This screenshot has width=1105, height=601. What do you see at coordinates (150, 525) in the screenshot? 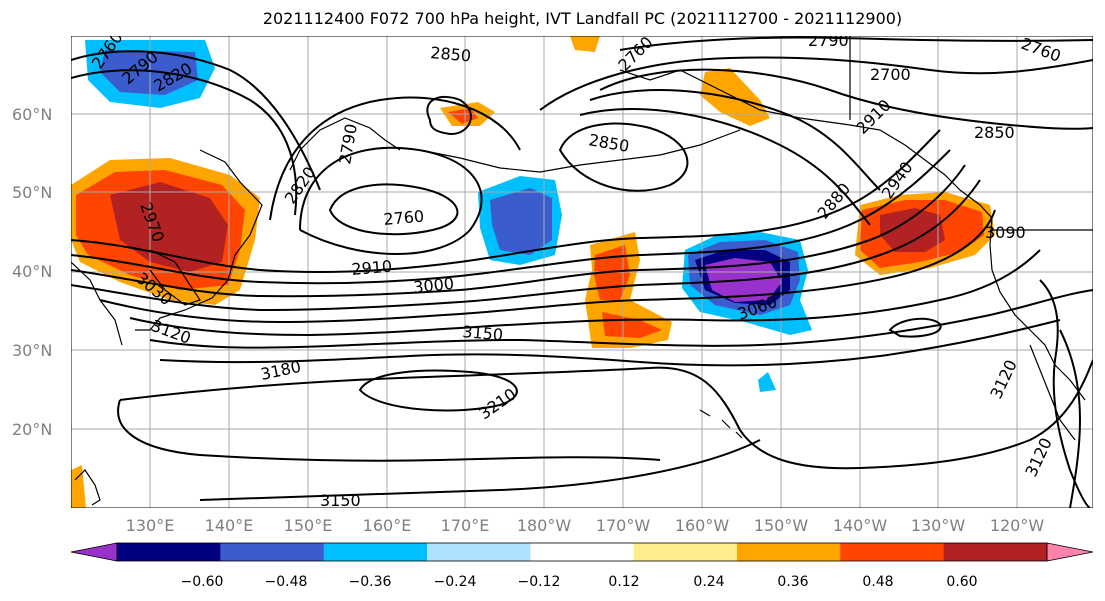
I see `lon-label: 130°E` at bounding box center [150, 525].